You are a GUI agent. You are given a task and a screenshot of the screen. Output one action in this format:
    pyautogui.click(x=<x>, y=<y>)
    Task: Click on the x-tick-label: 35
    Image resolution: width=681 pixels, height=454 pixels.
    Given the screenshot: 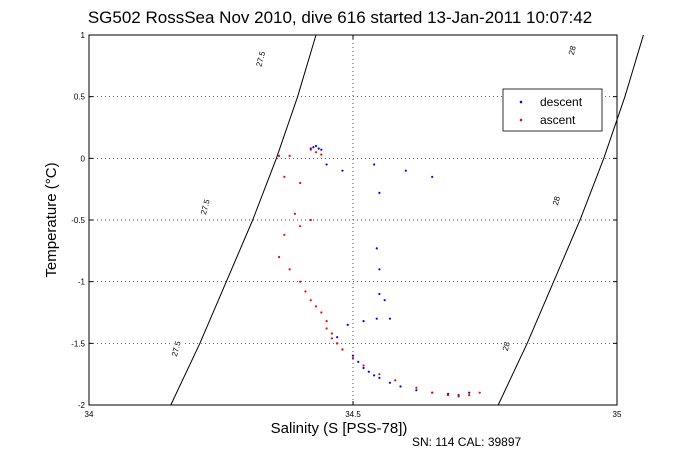 What is the action you would take?
    pyautogui.click(x=617, y=414)
    